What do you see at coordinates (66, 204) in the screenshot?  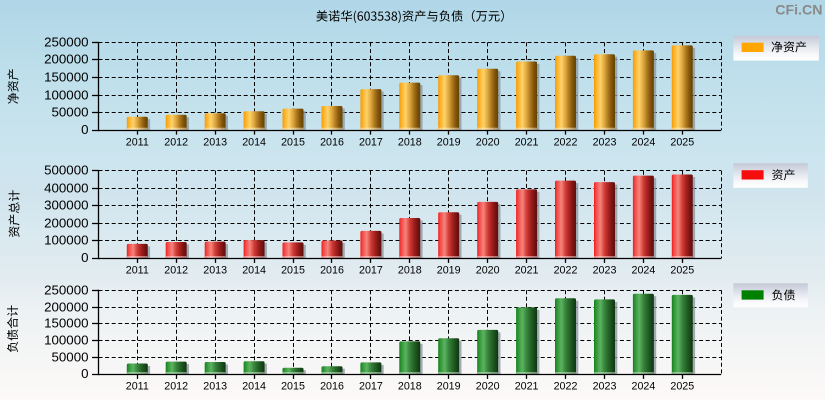 I see `svg-text: 300000` at bounding box center [66, 204].